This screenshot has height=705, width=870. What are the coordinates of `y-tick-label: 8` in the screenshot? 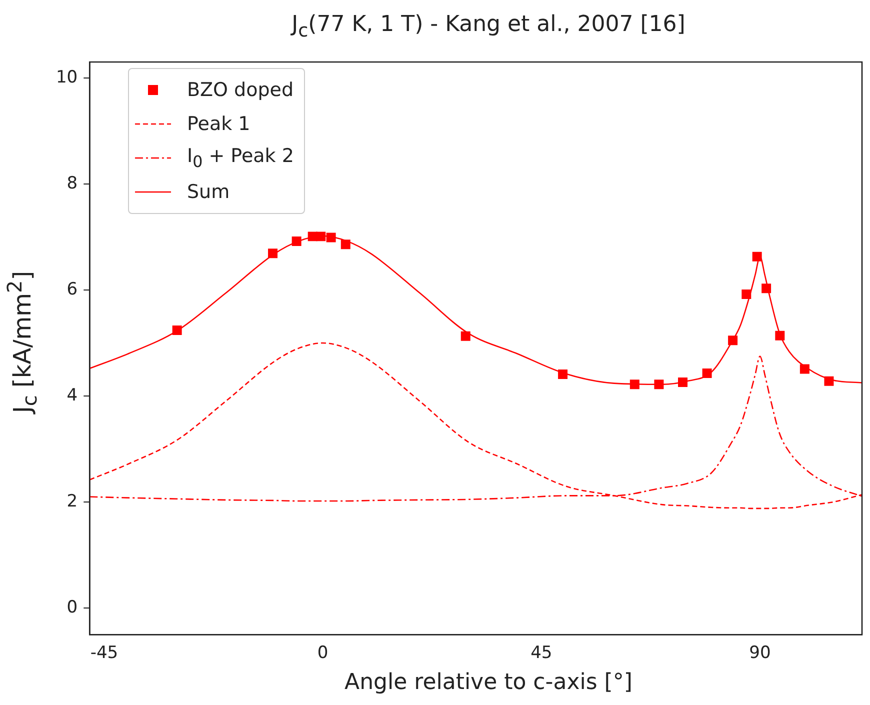 It's located at (72, 183).